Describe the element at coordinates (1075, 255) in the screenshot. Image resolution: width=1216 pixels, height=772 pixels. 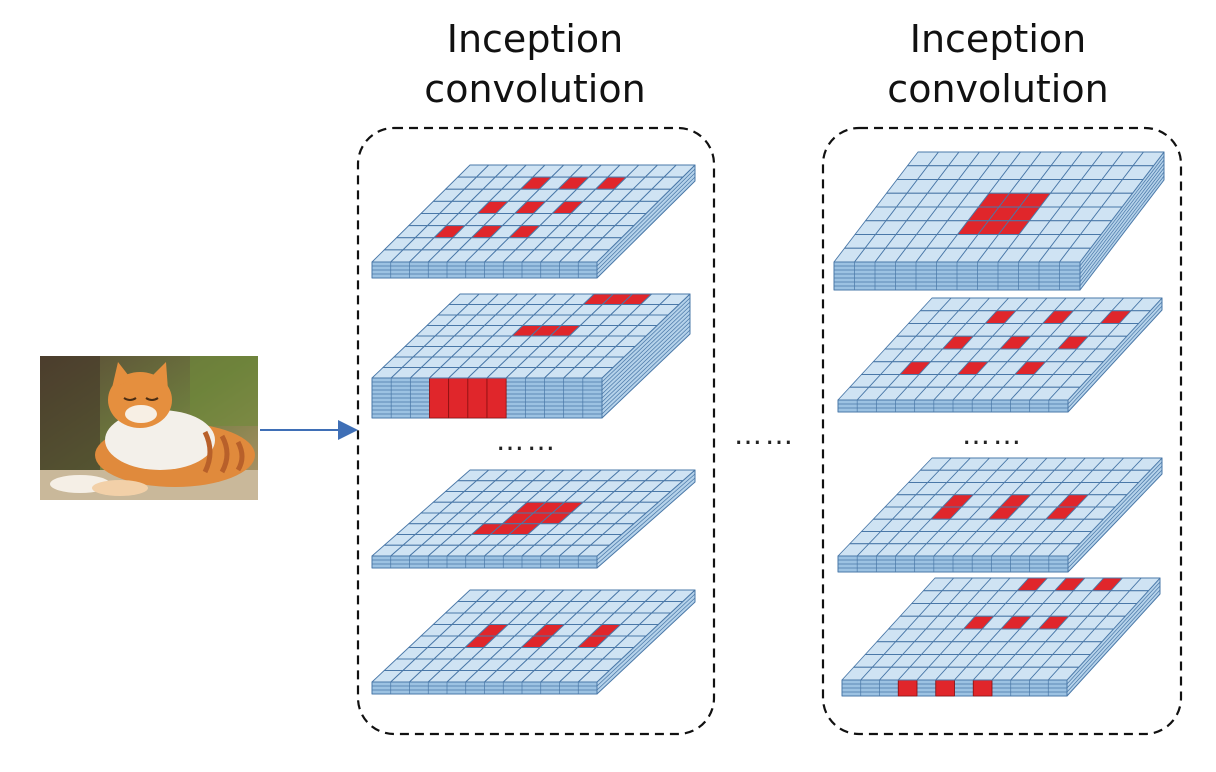
I see `block2-layer1-cell` at that location.